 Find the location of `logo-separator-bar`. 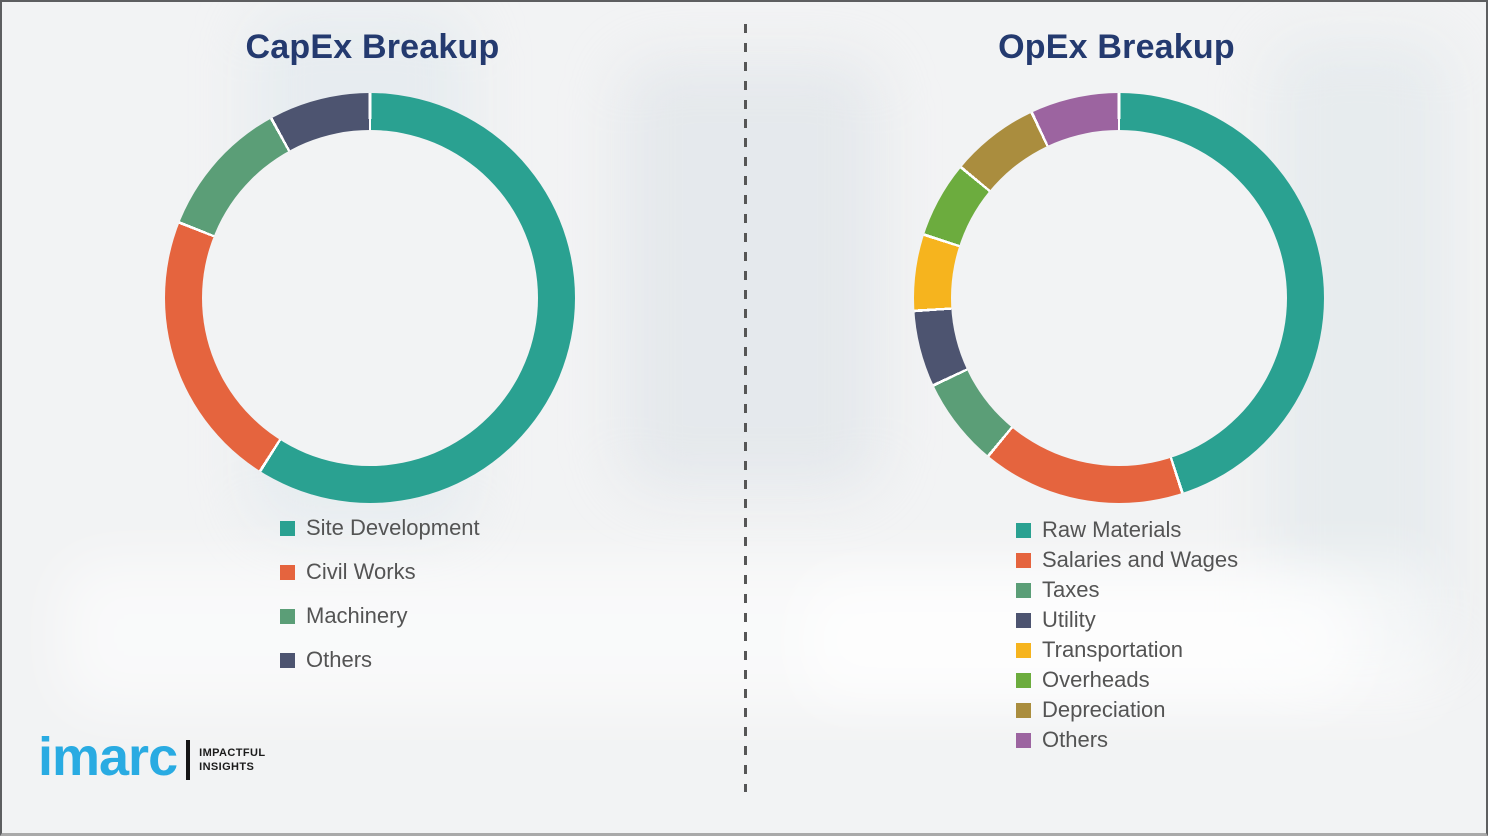

logo-separator-bar is located at coordinates (188, 760).